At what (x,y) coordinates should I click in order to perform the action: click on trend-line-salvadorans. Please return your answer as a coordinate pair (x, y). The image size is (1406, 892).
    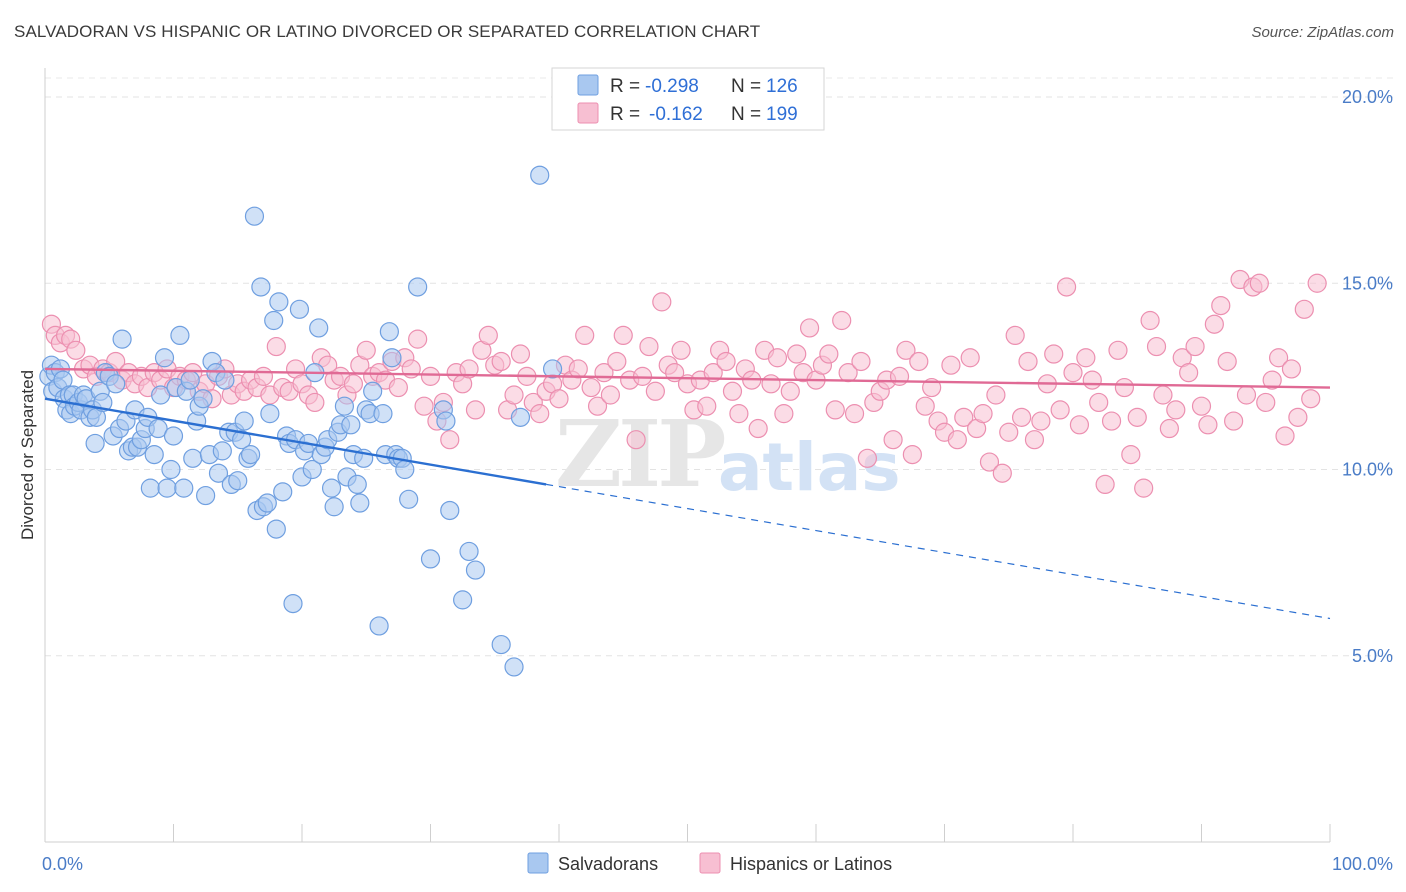
    Looking at the image, I should click on (295, 441).